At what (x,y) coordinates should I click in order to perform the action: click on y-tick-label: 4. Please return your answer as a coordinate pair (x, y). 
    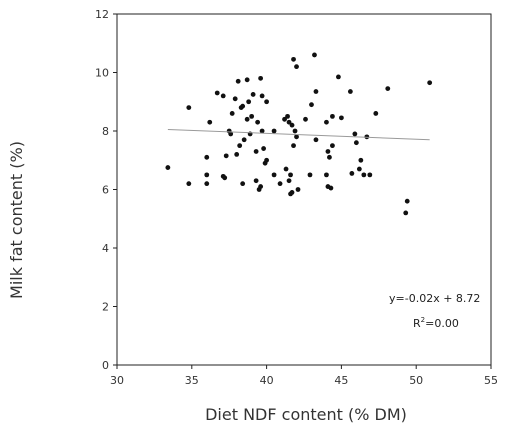
    Looking at the image, I should click on (105, 248).